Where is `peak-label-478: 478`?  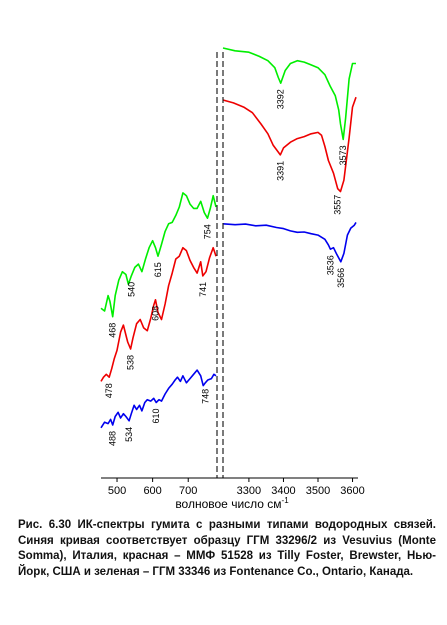
peak-label-478: 478 is located at coordinates (109, 390).